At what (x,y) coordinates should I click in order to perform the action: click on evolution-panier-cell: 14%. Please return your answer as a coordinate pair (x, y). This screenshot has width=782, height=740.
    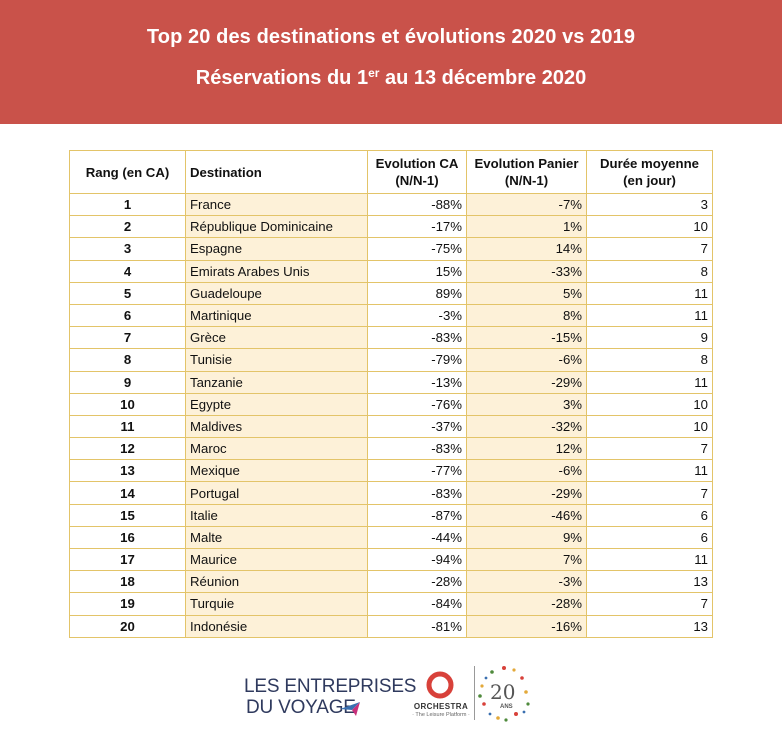
    Looking at the image, I should click on (526, 249).